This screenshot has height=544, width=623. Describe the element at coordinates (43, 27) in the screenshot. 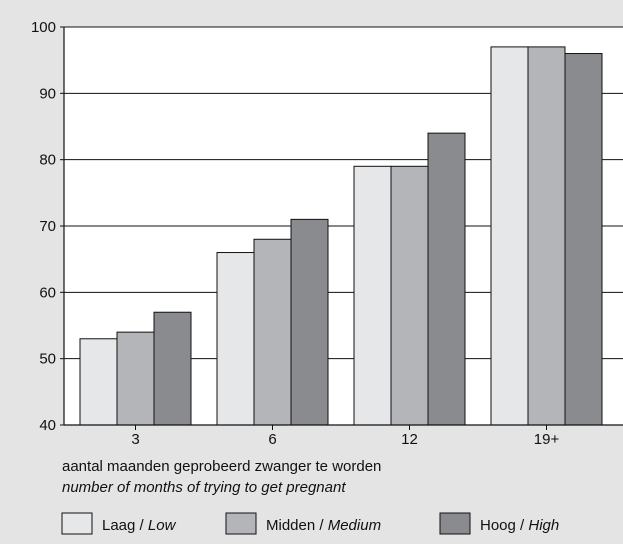

I see `y-tick-label: 100` at that location.